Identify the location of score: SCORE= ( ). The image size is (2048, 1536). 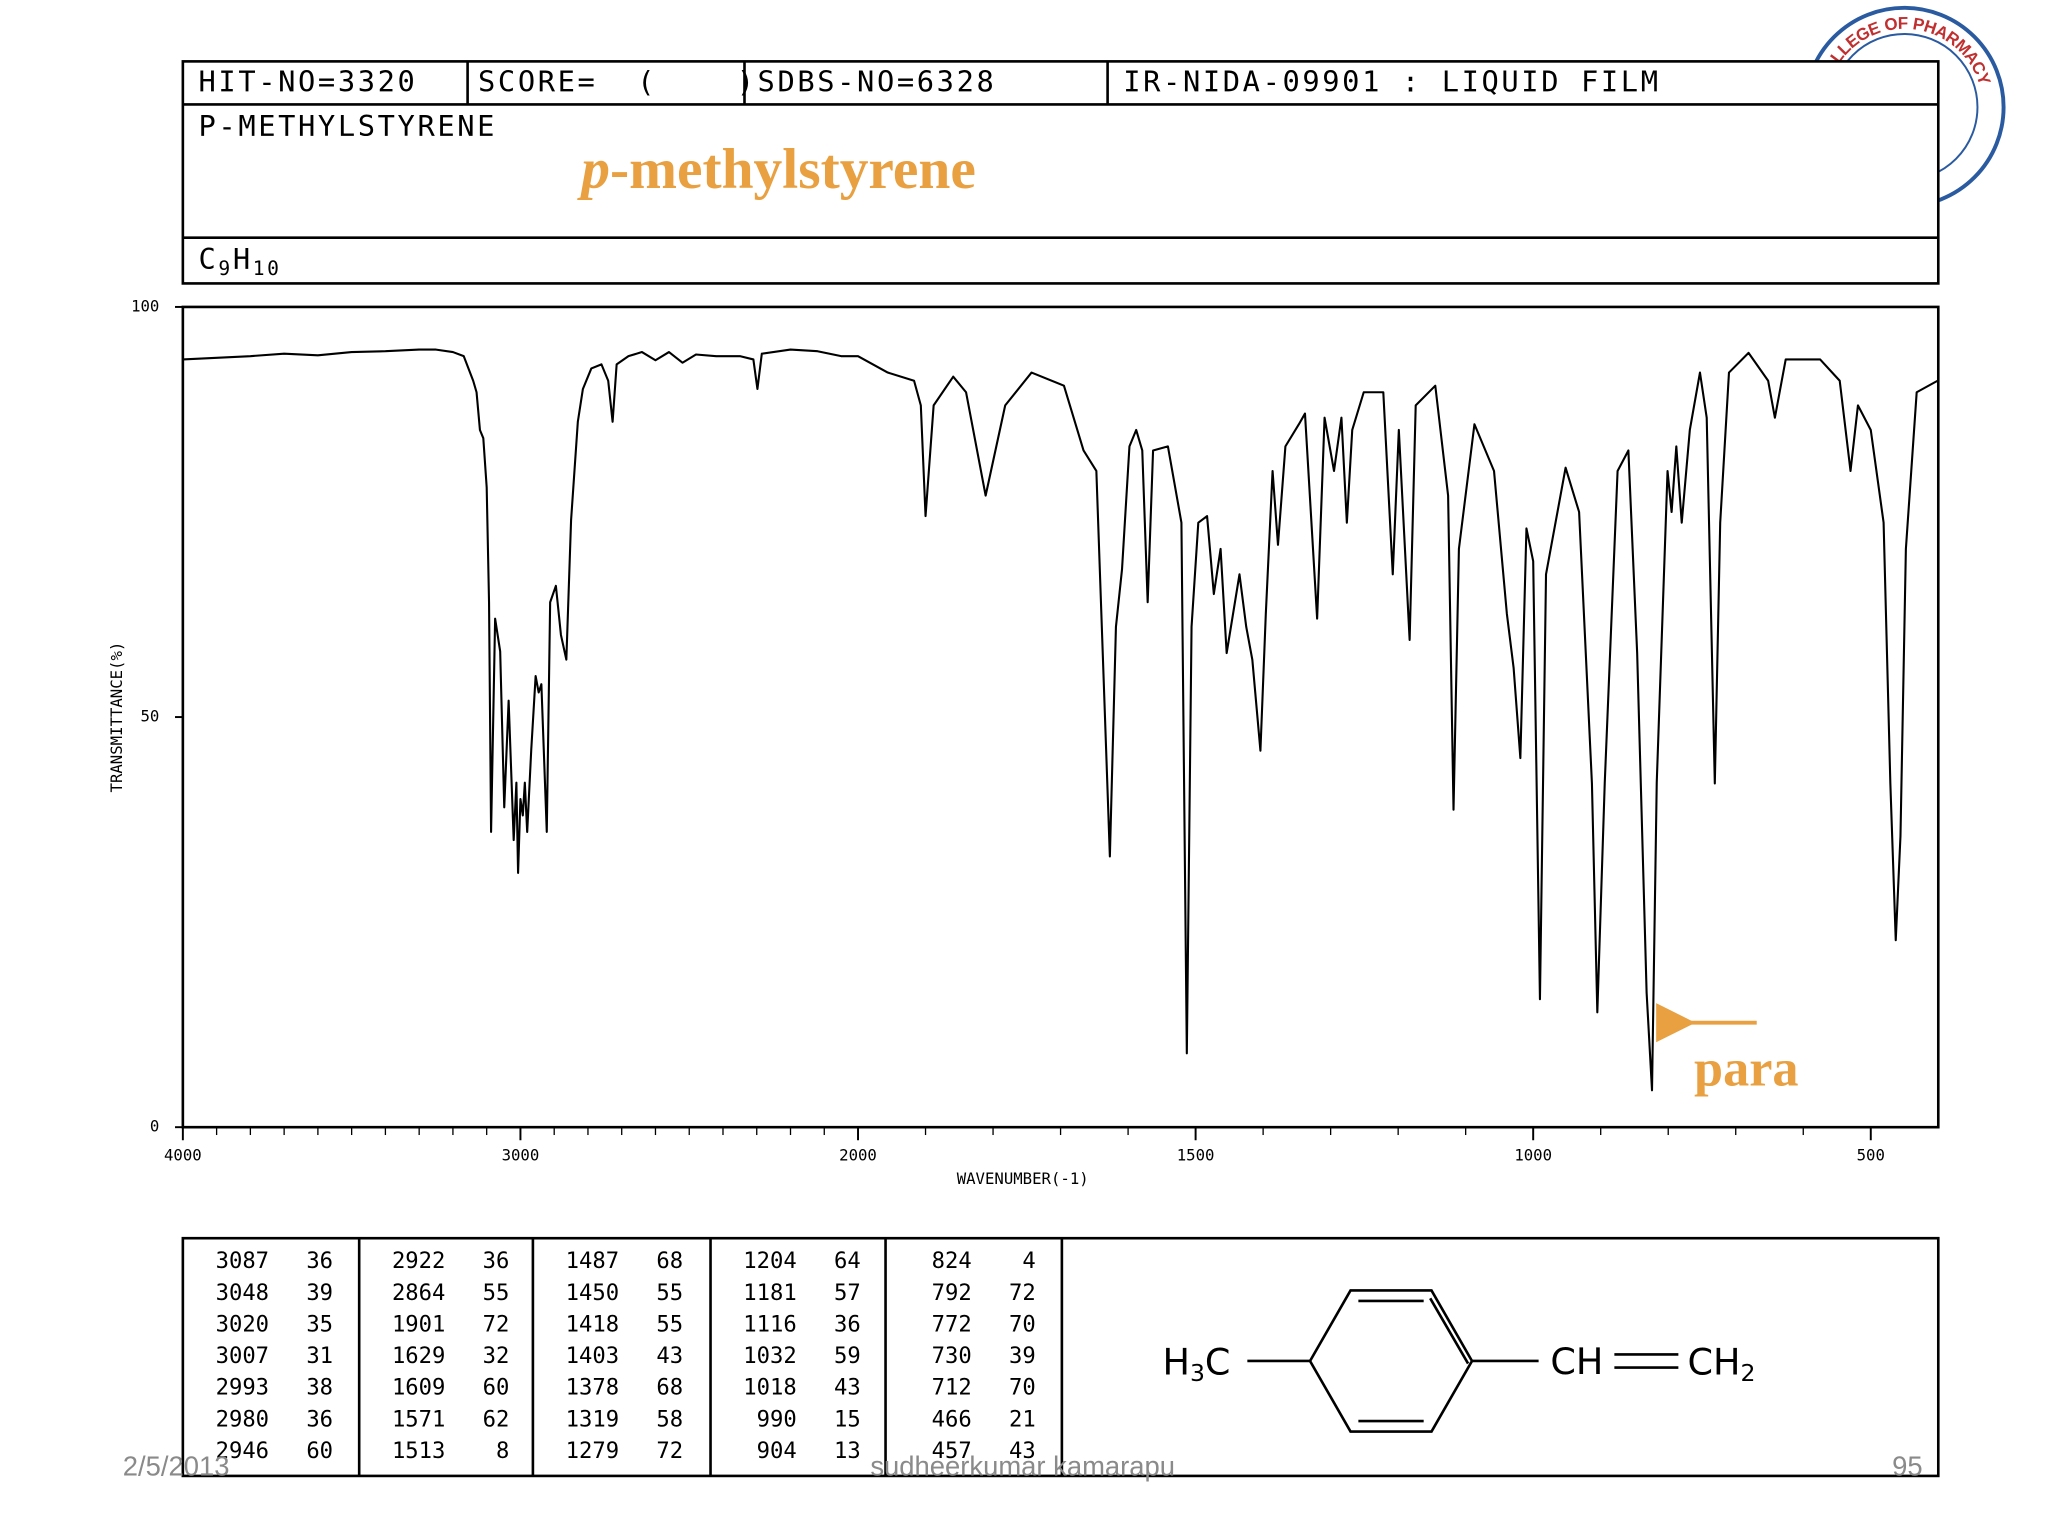
(617, 82).